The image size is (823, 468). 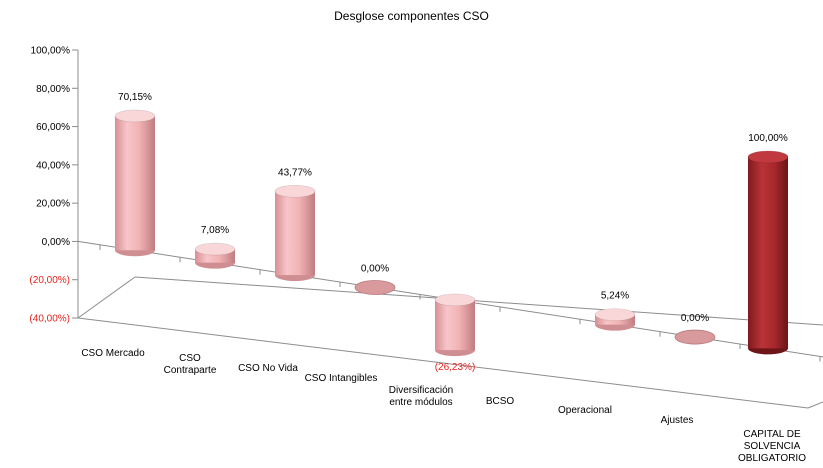 What do you see at coordinates (815, 405) in the screenshot?
I see `floor-right-edge` at bounding box center [815, 405].